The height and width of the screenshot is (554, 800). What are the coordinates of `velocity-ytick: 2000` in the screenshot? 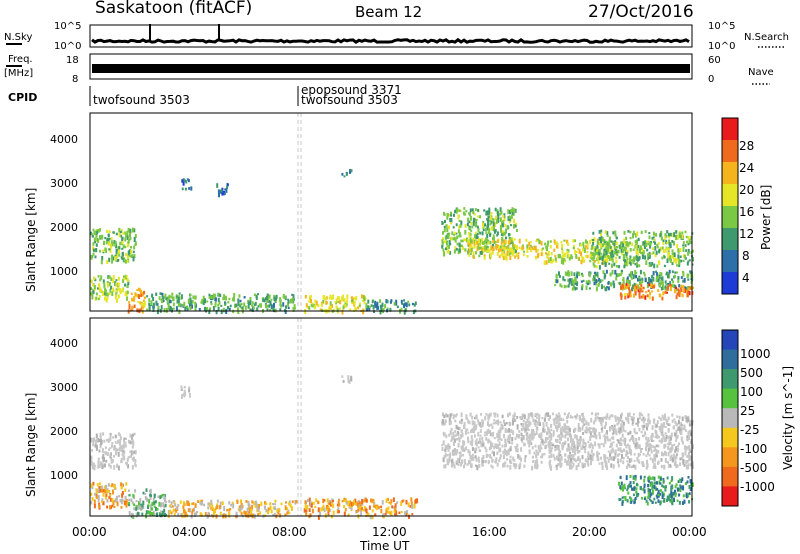 It's located at (64, 431).